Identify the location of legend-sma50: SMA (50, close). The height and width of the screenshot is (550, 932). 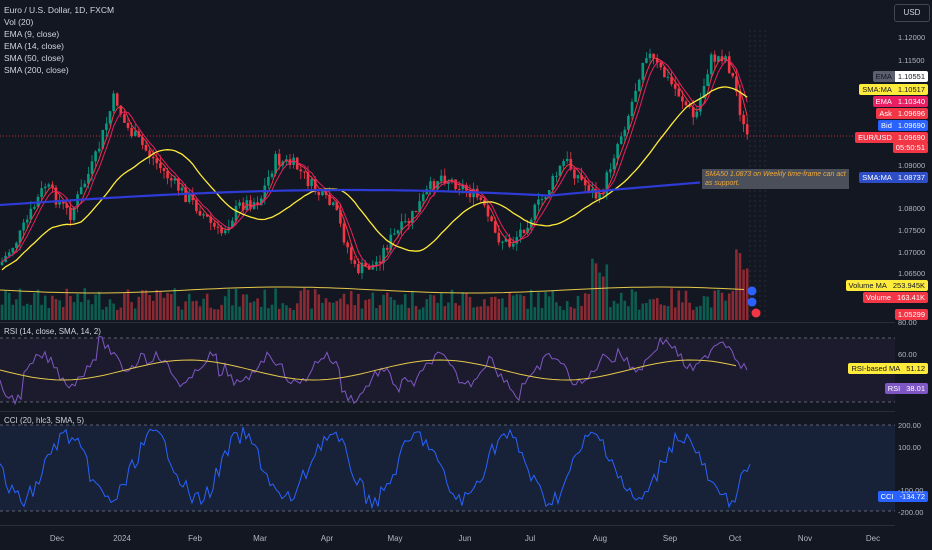
(34, 58).